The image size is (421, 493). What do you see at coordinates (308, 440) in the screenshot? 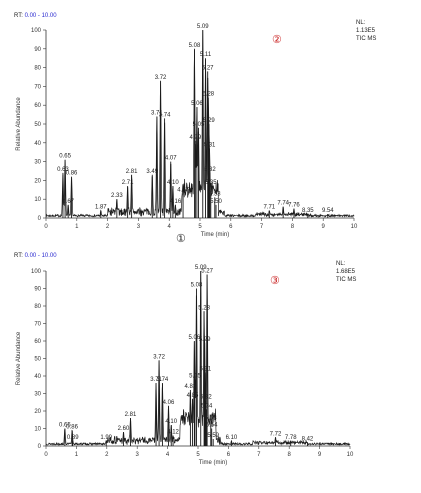
I see `peak-label: 8.42` at bounding box center [308, 440].